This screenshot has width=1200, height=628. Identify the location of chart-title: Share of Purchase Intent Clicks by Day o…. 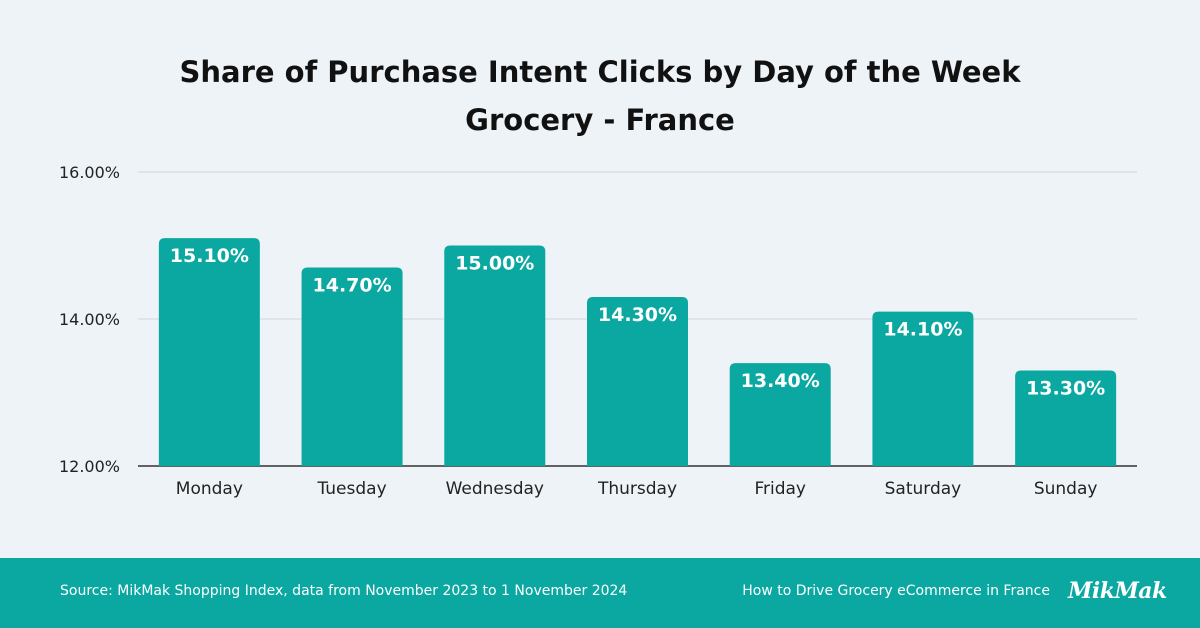
(600, 72).